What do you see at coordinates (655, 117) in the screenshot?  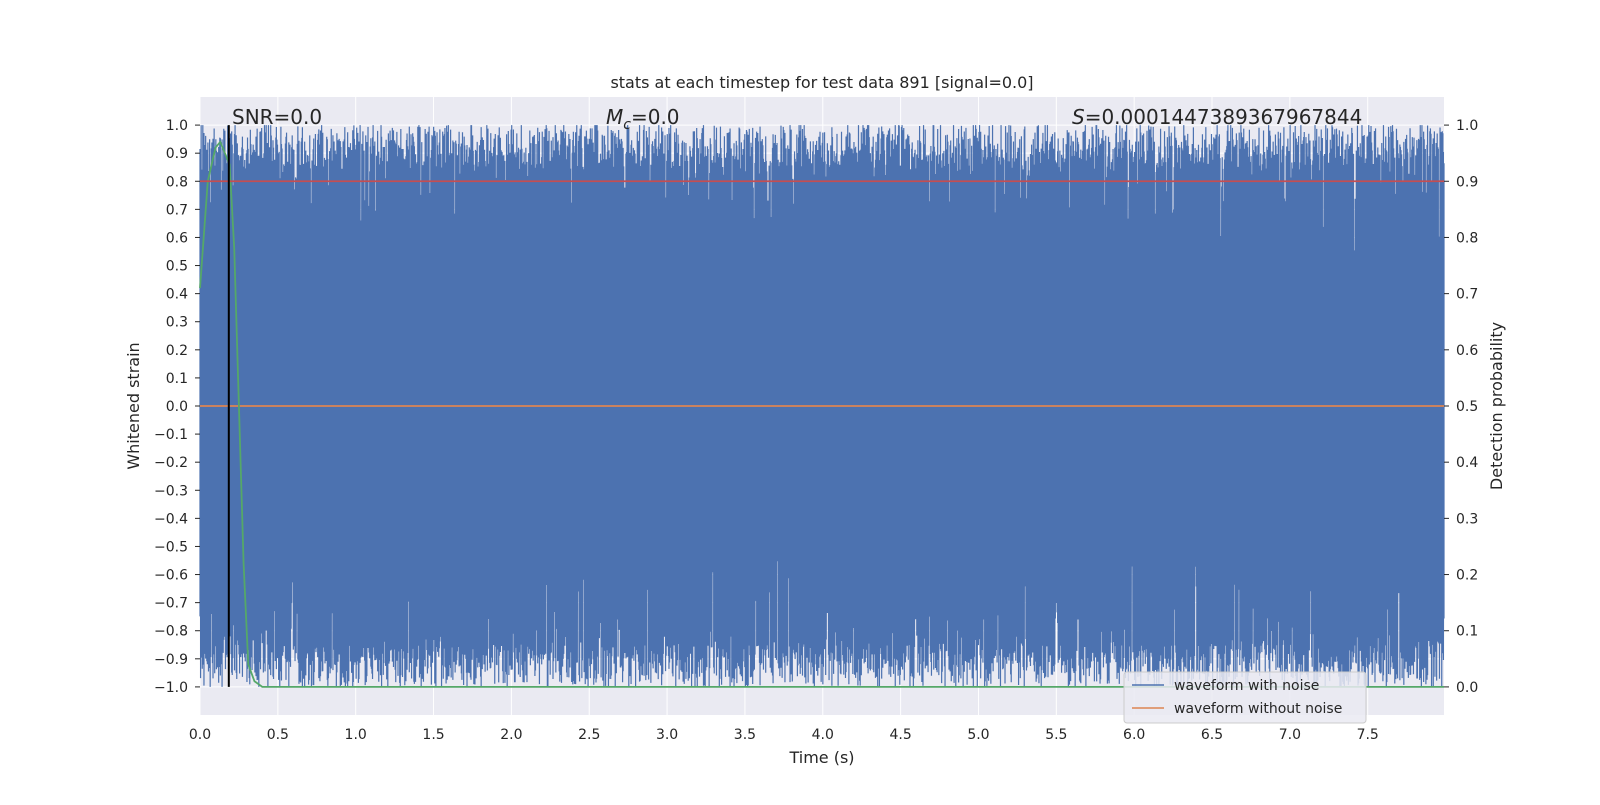 I see `chirp-mass-value: =0.0` at bounding box center [655, 117].